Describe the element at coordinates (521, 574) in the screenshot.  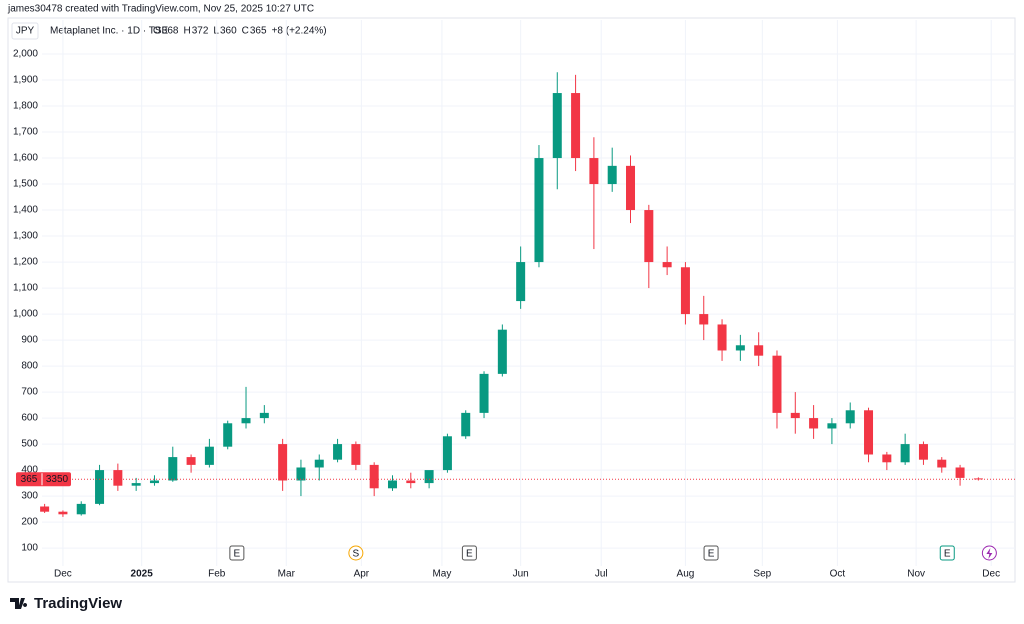
I see `x-tick-label: Jun` at that location.